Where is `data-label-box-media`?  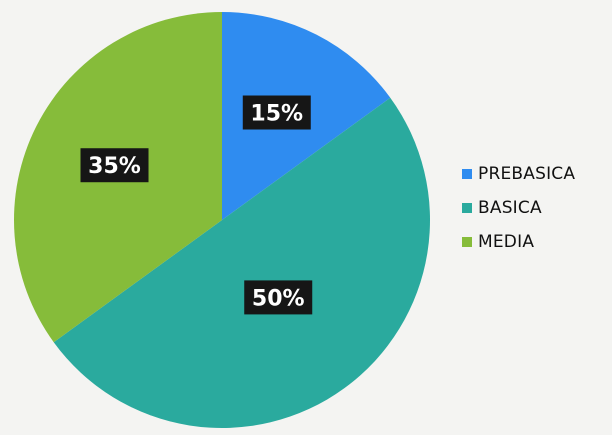 data-label-box-media is located at coordinates (114, 165).